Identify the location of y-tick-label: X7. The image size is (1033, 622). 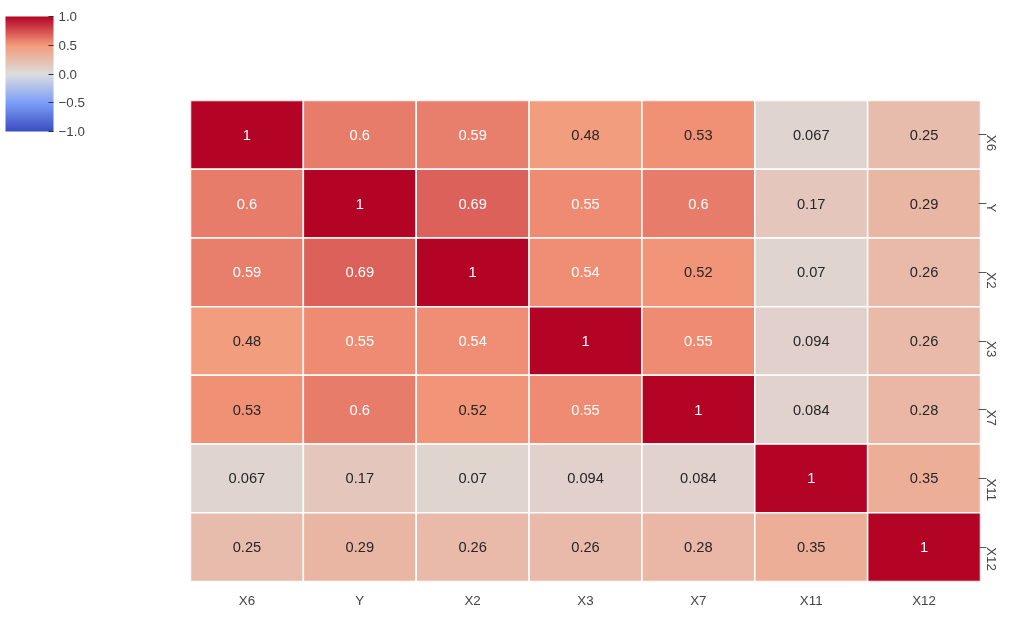
(991, 418).